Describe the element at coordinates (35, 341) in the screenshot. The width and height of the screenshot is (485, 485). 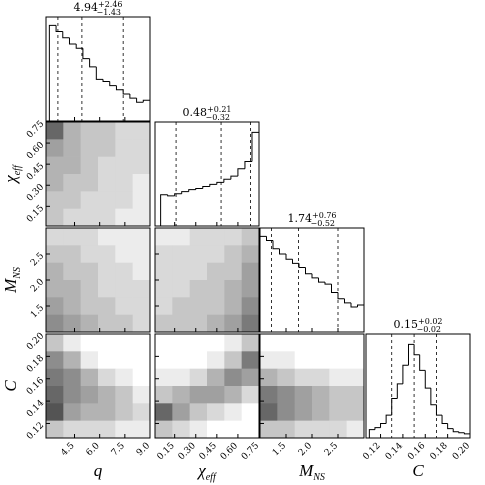
I see `y-tick-label: 0.20` at that location.